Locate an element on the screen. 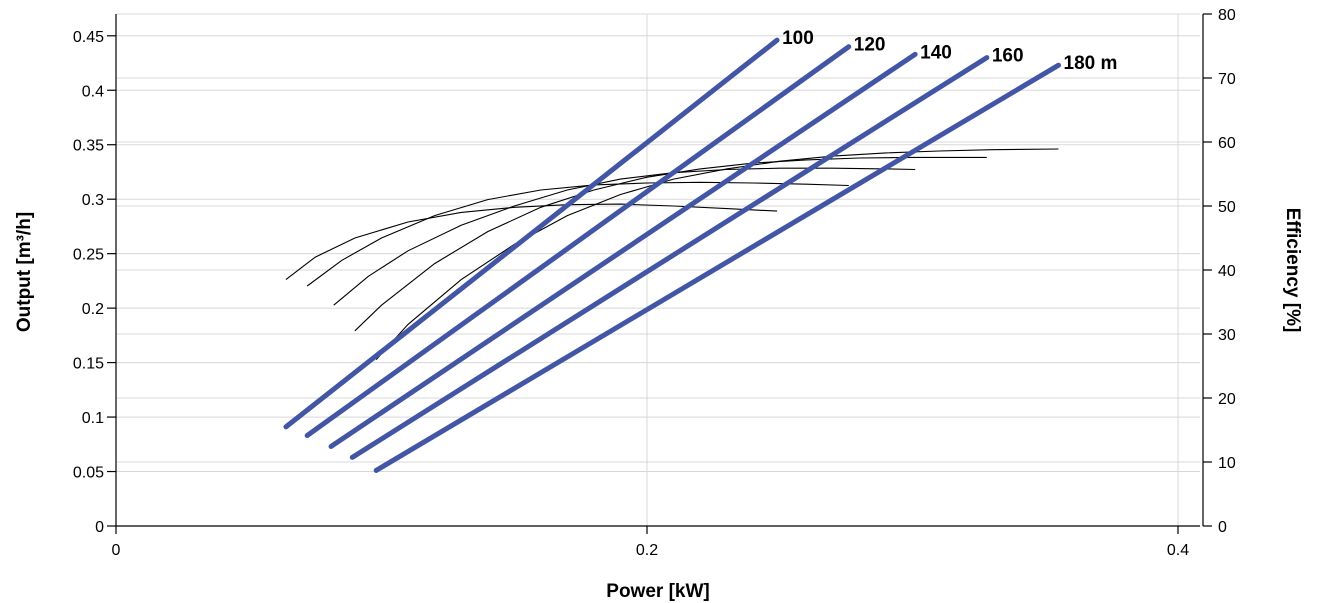 The image size is (1322, 603). y2-tick-label: 20 is located at coordinates (1227, 399).